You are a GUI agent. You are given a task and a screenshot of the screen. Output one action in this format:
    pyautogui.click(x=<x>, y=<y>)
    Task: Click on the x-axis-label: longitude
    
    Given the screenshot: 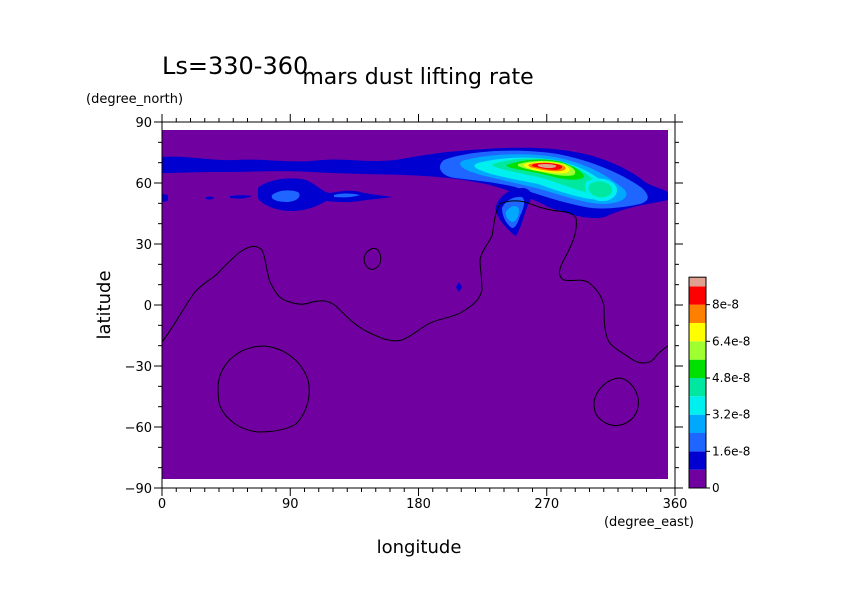 What is the action you would take?
    pyautogui.click(x=419, y=547)
    